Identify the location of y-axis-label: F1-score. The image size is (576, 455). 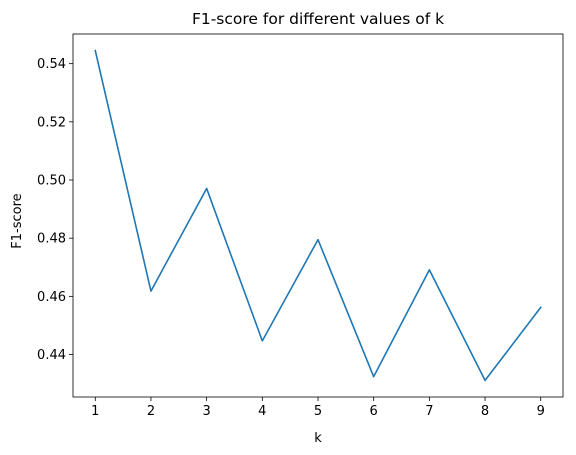
(17, 220).